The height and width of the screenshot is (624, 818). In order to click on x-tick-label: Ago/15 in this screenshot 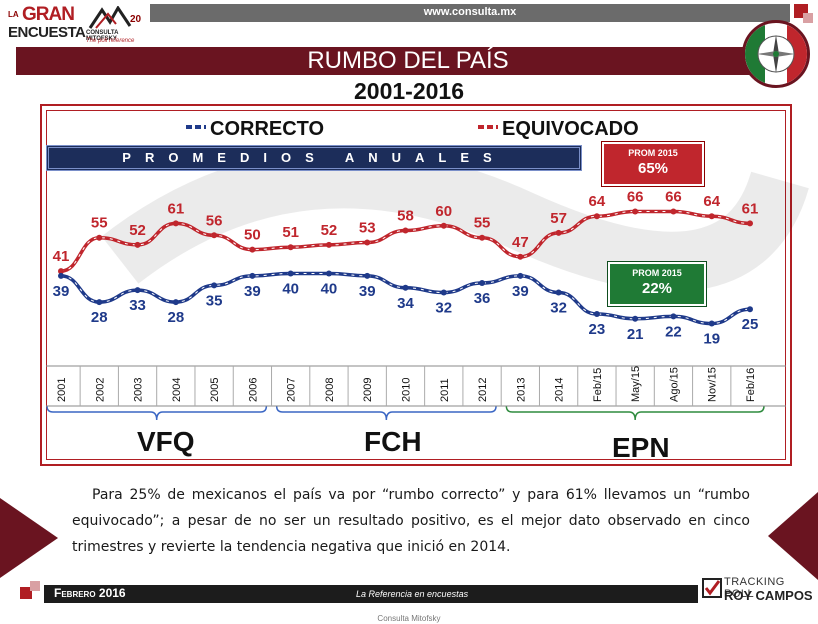, I will do `click(674, 384)`.